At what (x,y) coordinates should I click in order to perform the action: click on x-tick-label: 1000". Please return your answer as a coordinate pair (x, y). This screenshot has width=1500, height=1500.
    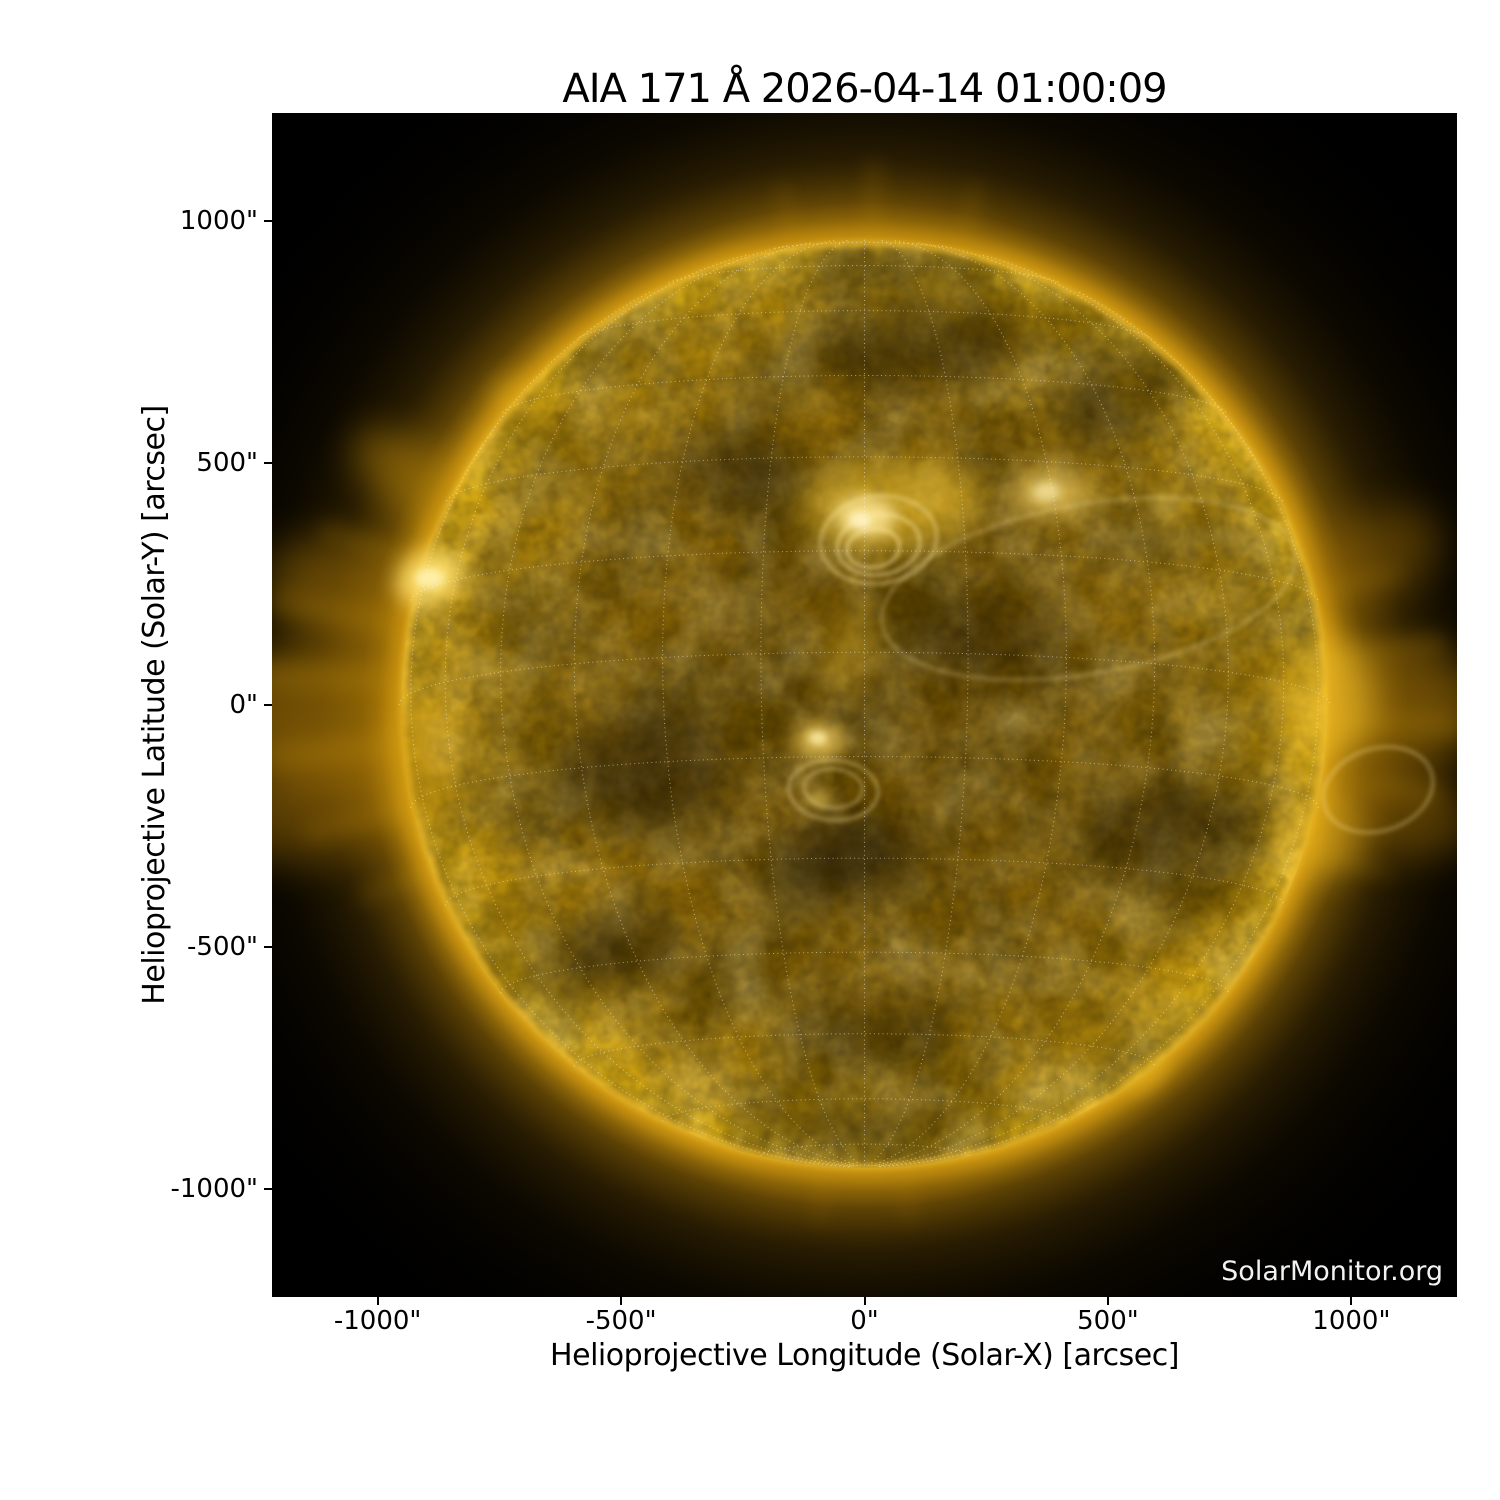
    Looking at the image, I should click on (1351, 1321).